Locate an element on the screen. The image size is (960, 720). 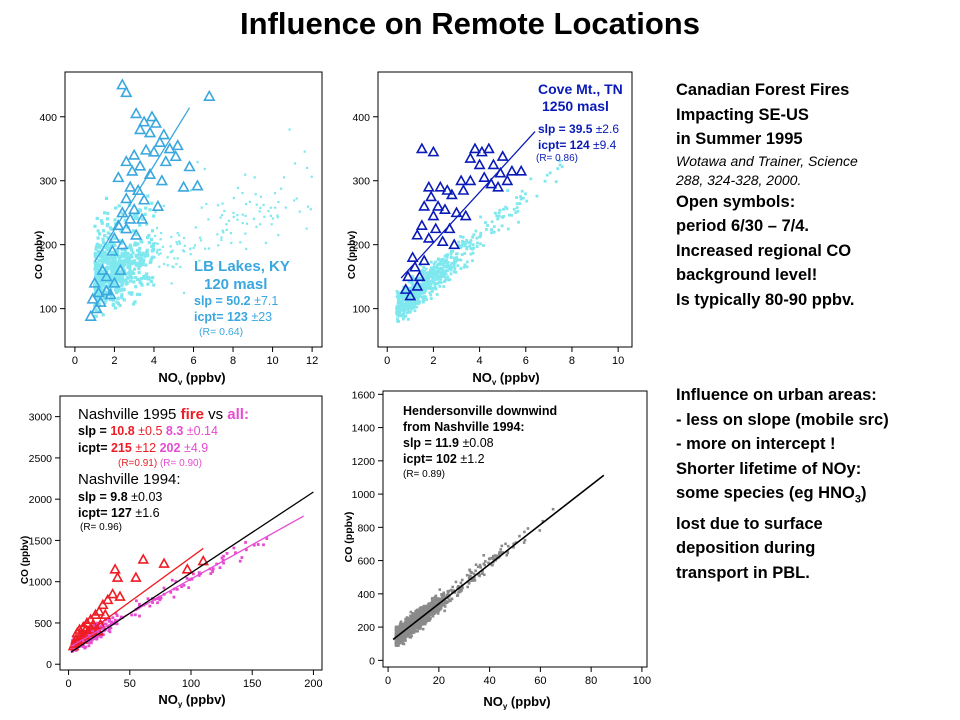
r-value: (R= 0.89) is located at coordinates (424, 474).